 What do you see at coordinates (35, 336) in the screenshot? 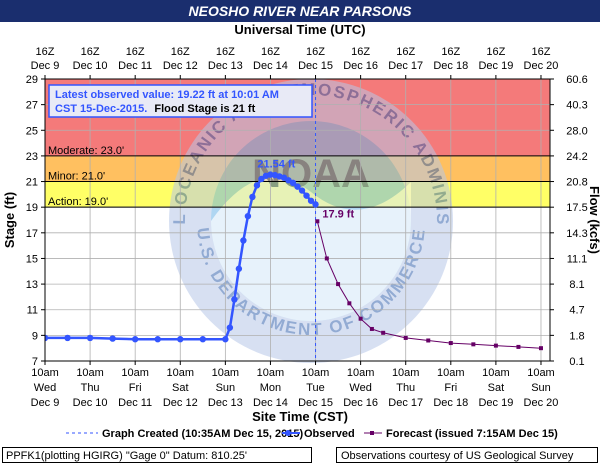
I see `stage-tick-label: 9` at bounding box center [35, 336].